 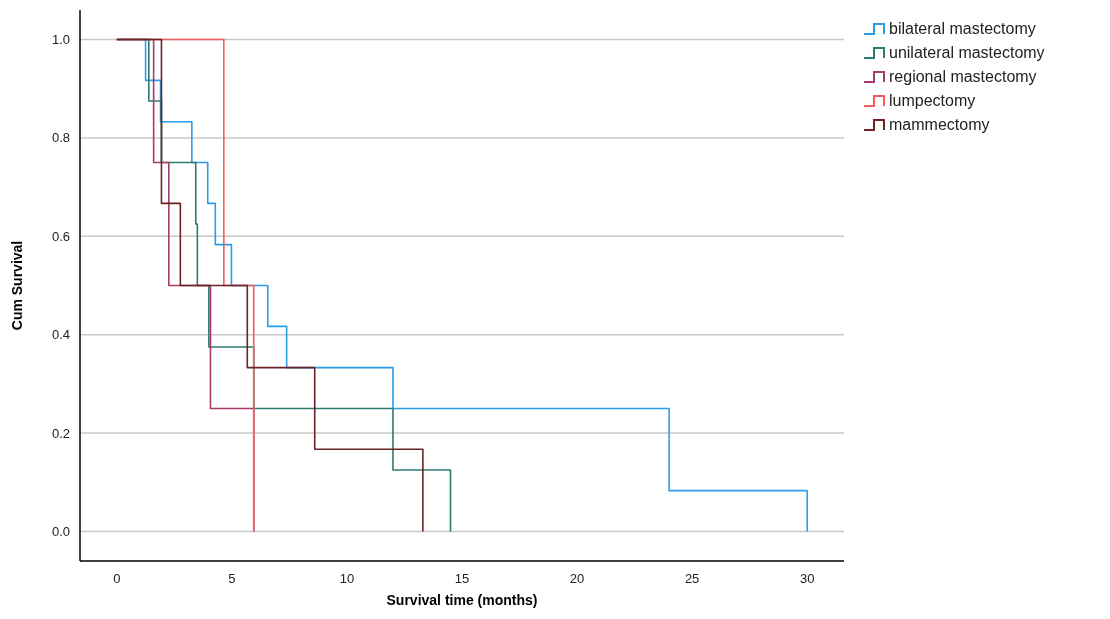 What do you see at coordinates (17, 285) in the screenshot?
I see `y-axis-title: Cum Survival` at bounding box center [17, 285].